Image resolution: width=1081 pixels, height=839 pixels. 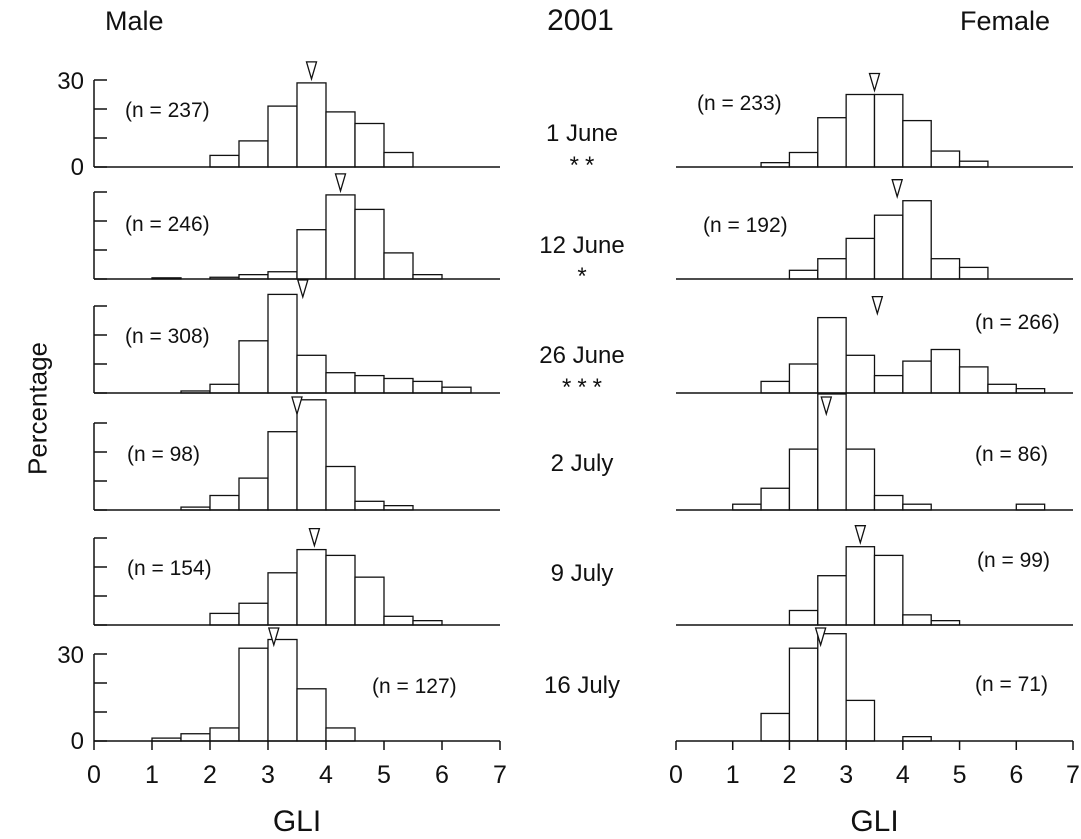 I want to click on male-x-tick-label: 5, so click(x=384, y=775).